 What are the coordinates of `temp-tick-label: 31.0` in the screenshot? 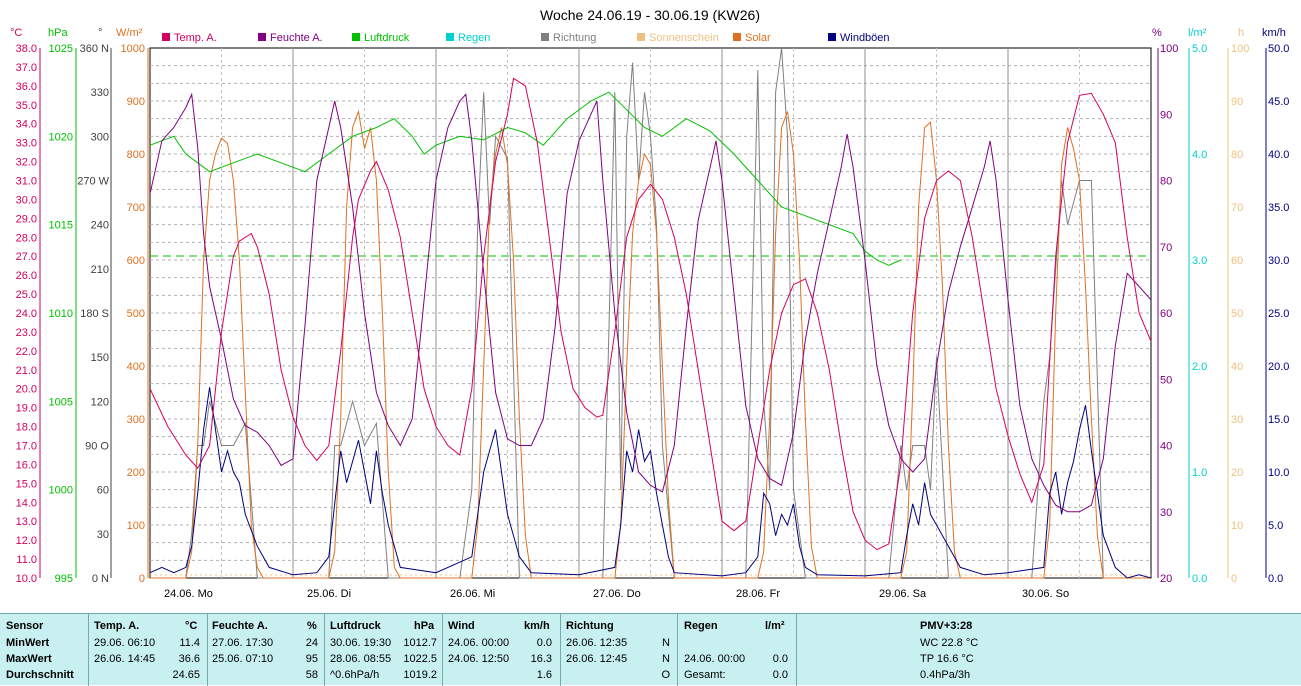 It's located at (26, 182).